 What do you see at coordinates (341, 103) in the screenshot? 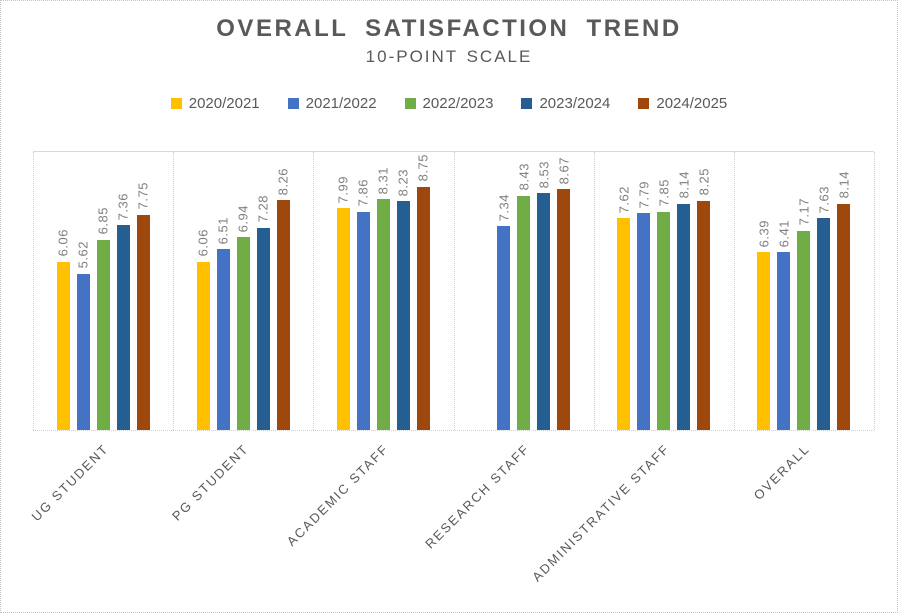
I see `legend-label: 2021/2022` at bounding box center [341, 103].